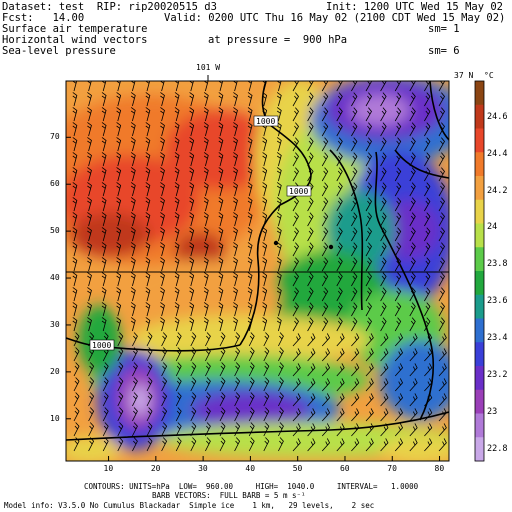 This screenshot has height=512, width=512. I want to click on colorbar-label: 22.8, so click(497, 449).